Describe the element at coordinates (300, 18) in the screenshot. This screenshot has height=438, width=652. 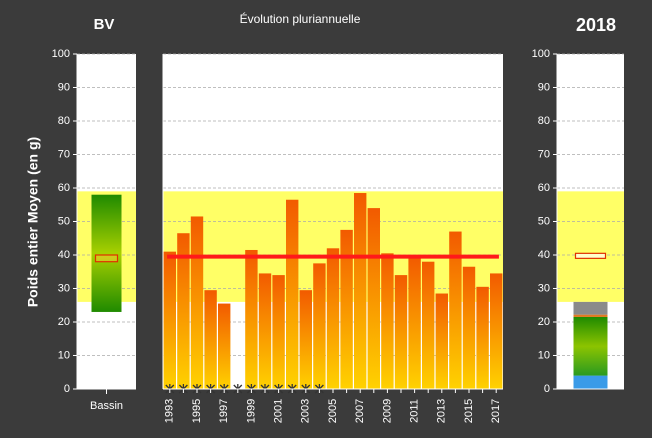
I see `panel-title: Évolution pluriannuelle` at that location.